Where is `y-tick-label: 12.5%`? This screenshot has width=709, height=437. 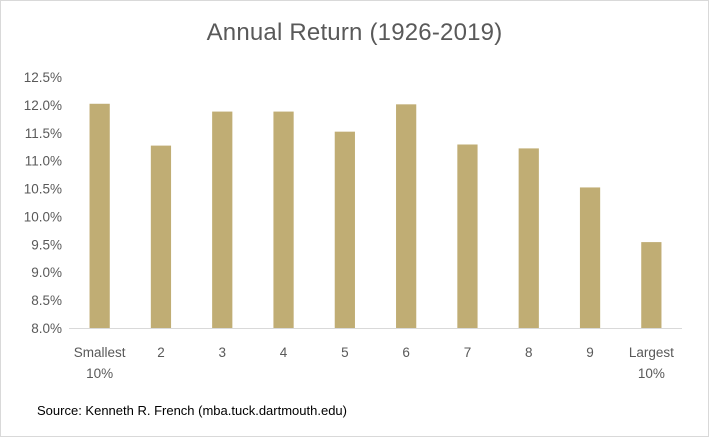 y-tick-label: 12.5% is located at coordinates (43, 77).